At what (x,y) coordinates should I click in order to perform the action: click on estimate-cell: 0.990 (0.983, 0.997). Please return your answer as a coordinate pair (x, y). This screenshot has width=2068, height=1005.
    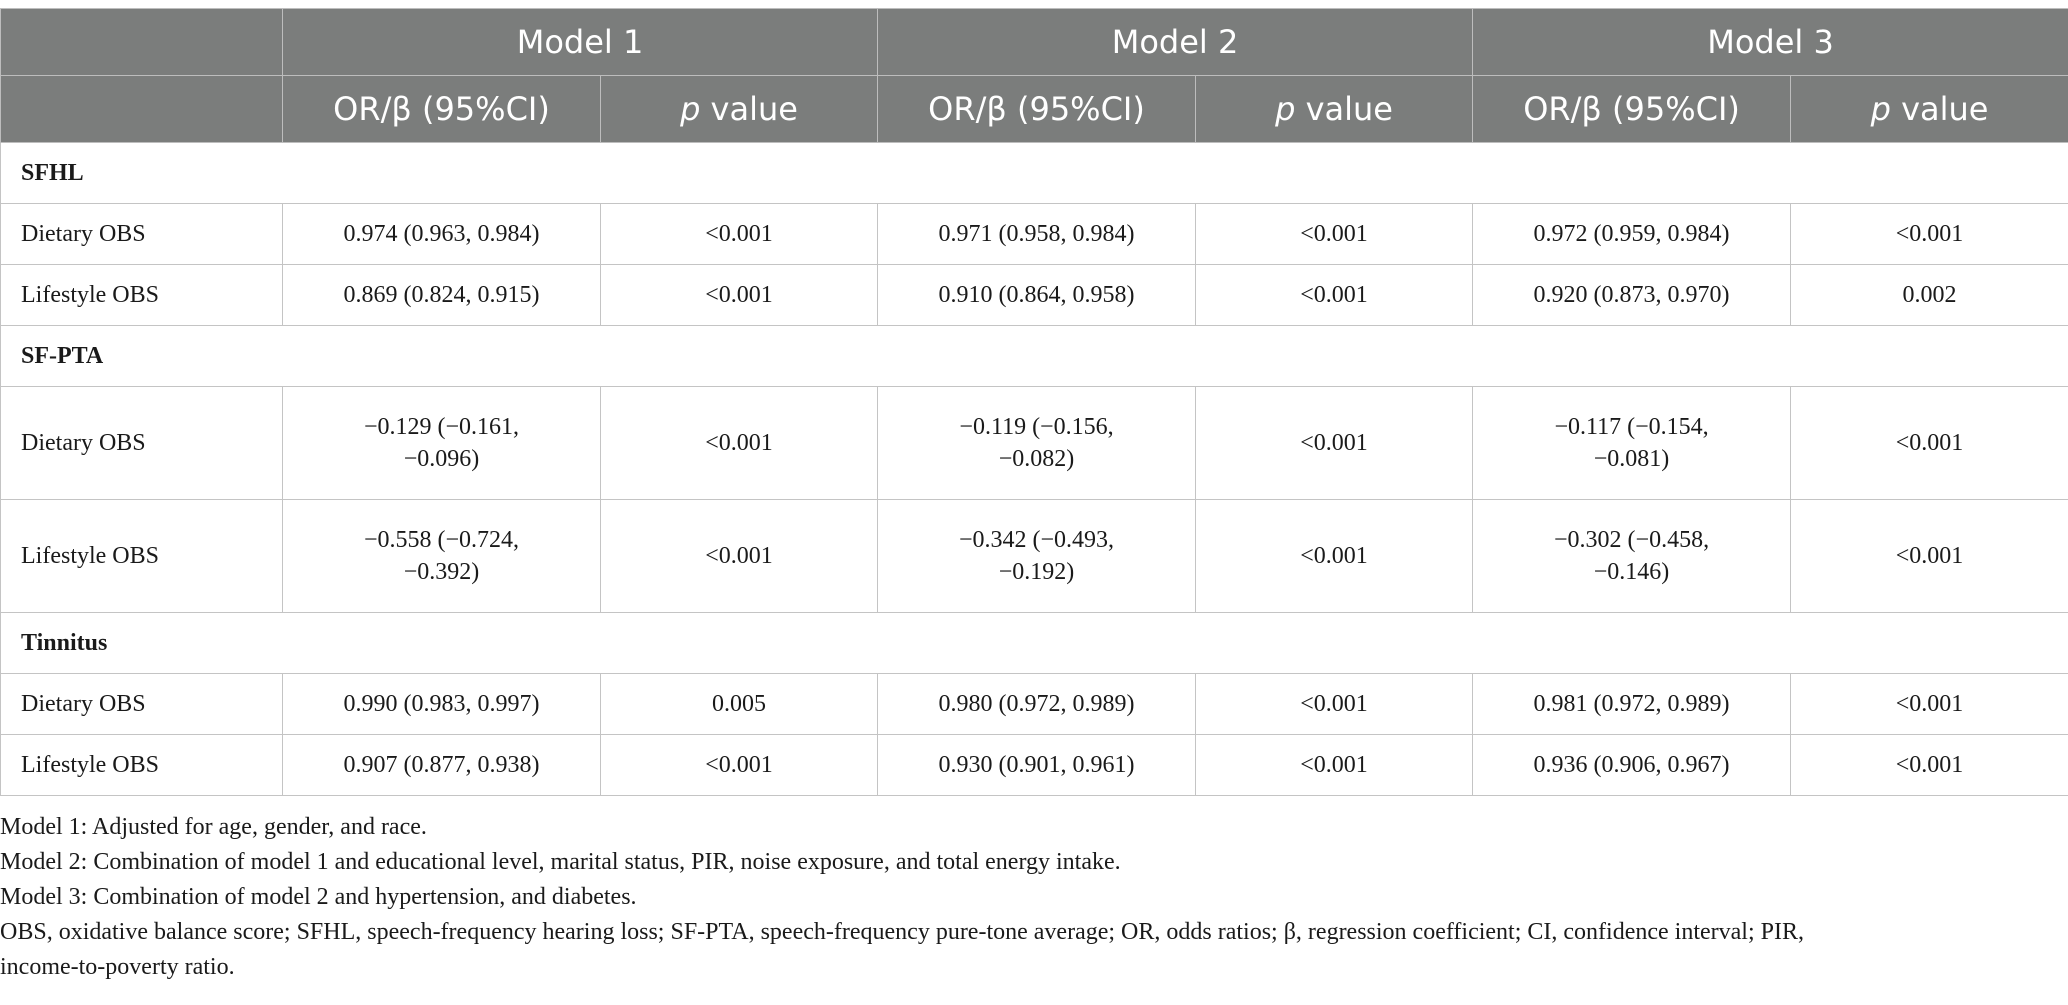
    Looking at the image, I should click on (441, 704).